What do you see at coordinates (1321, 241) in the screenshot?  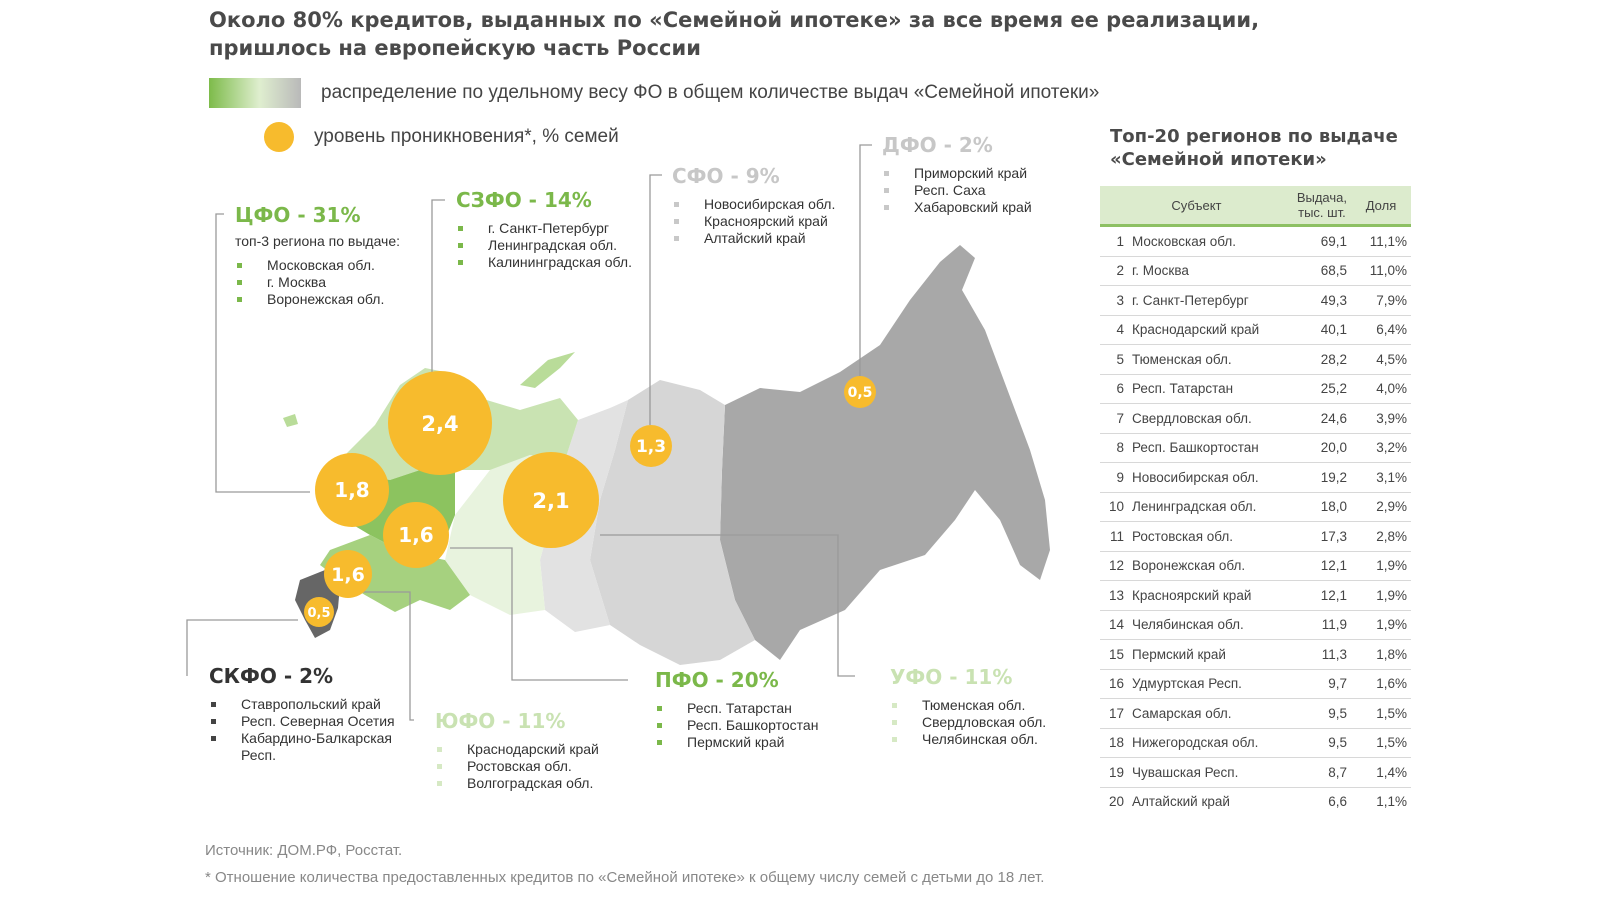 I see `row-volume: 69,1` at bounding box center [1321, 241].